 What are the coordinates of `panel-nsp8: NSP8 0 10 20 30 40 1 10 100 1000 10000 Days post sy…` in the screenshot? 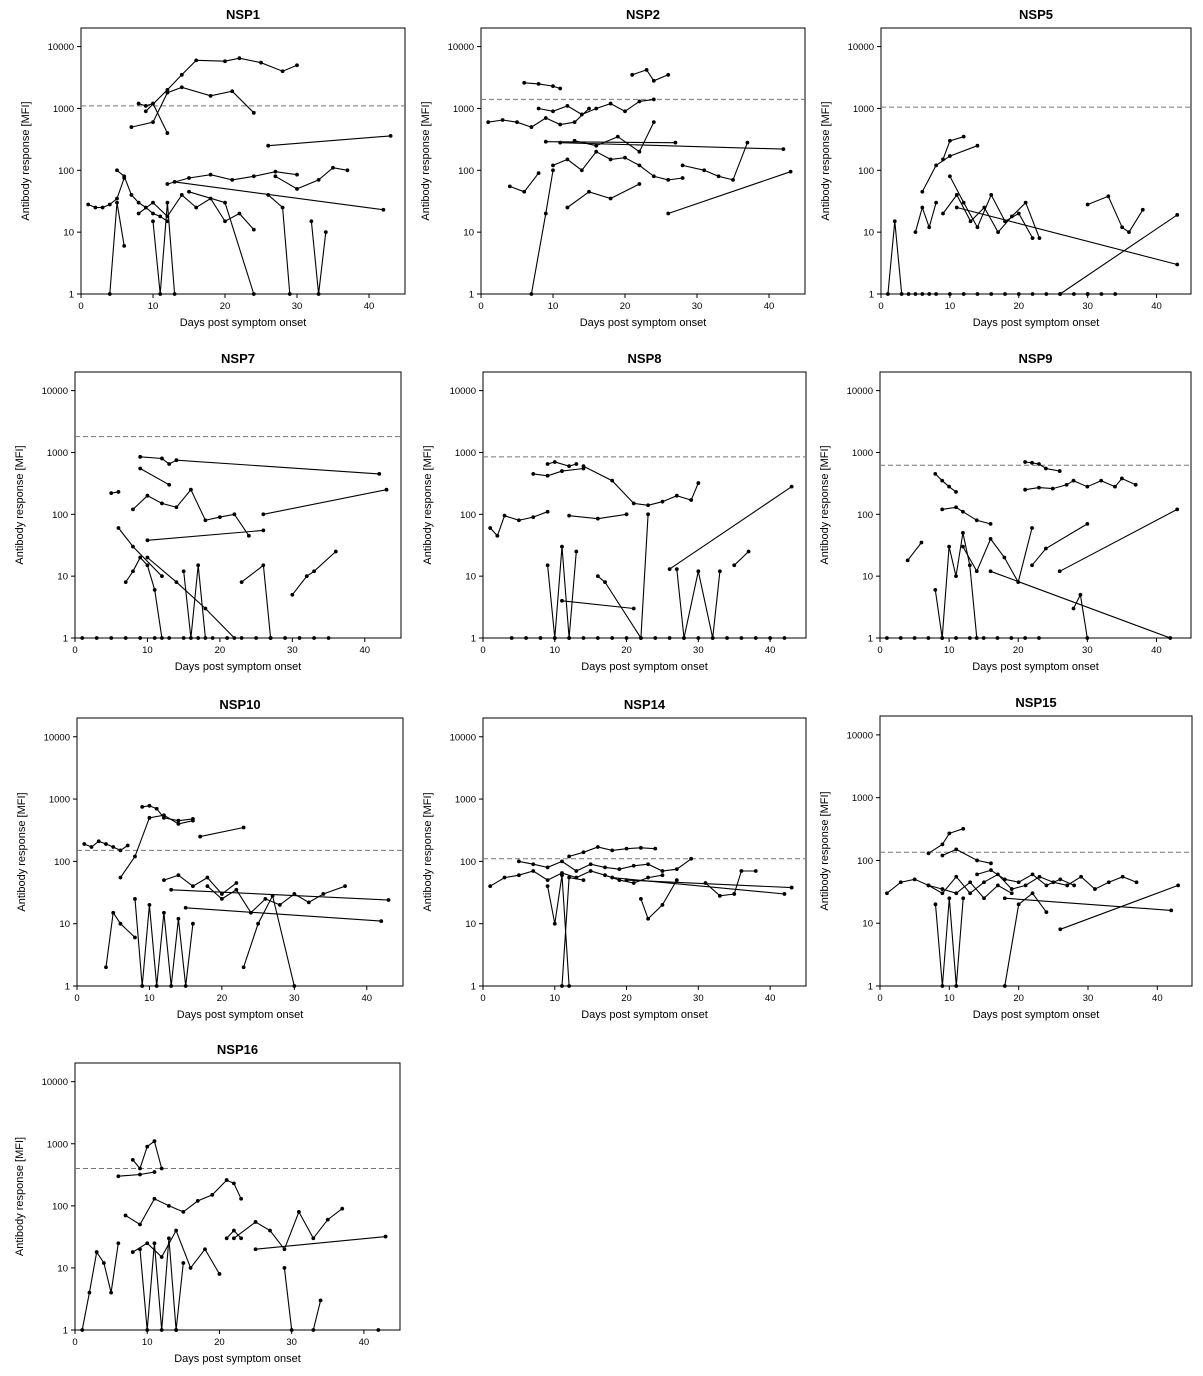 It's located at (614, 512).